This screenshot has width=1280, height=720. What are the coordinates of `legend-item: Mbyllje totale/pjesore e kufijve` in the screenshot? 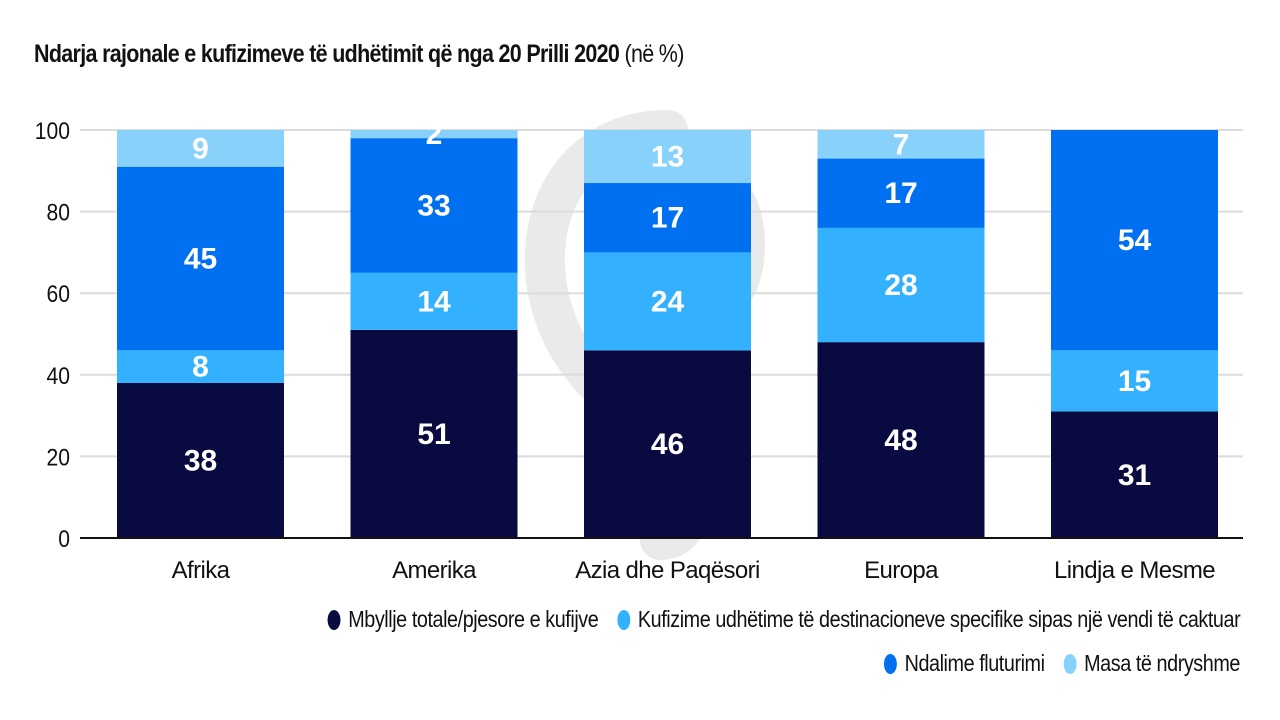 It's located at (463, 619).